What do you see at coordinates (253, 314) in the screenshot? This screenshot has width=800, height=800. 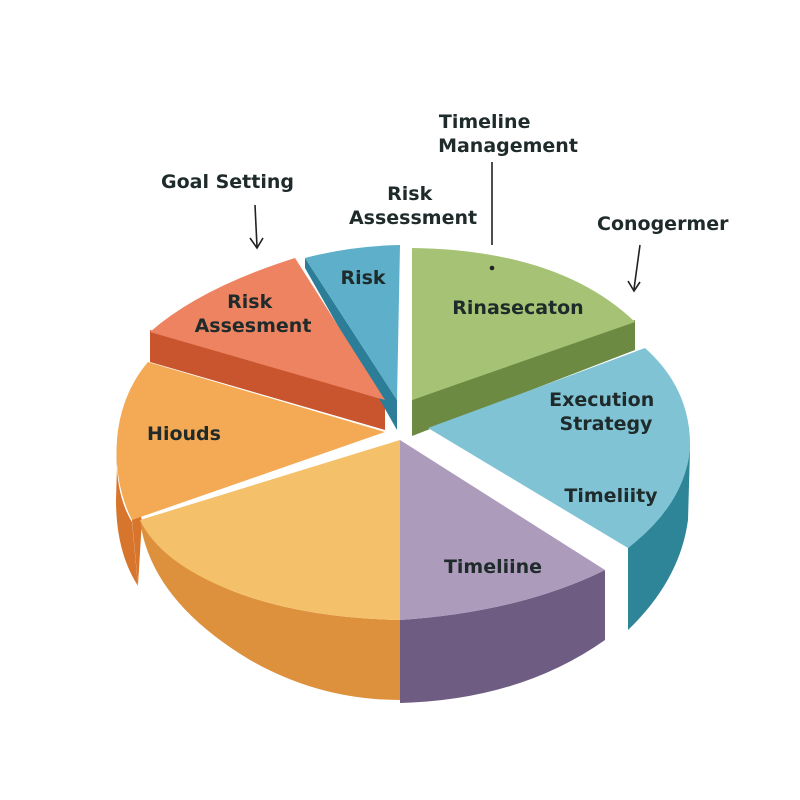 I see `label-risk-assesment: Risk Assesment` at bounding box center [253, 314].